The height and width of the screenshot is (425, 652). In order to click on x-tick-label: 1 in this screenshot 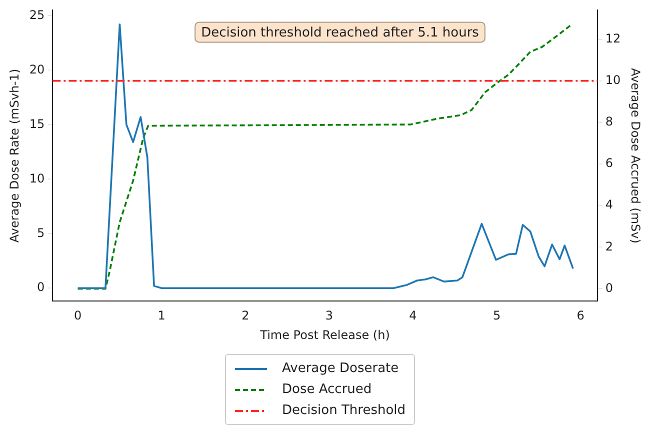, I will do `click(162, 315)`.